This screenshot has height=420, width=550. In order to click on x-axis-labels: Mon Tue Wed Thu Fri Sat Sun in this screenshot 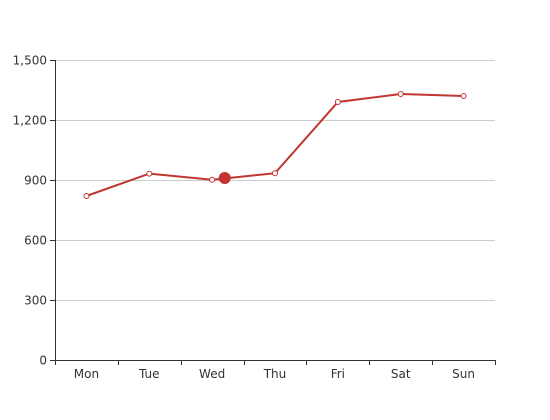, I will do `click(274, 374)`.